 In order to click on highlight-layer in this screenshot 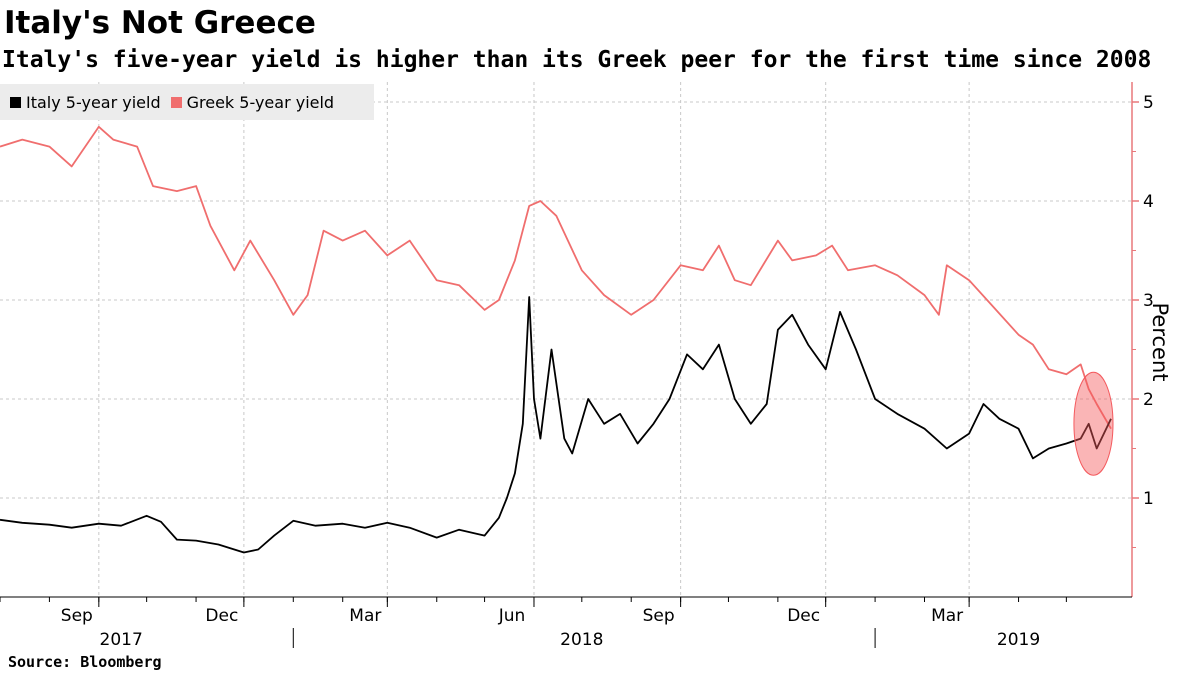, I will do `click(1093, 423)`.